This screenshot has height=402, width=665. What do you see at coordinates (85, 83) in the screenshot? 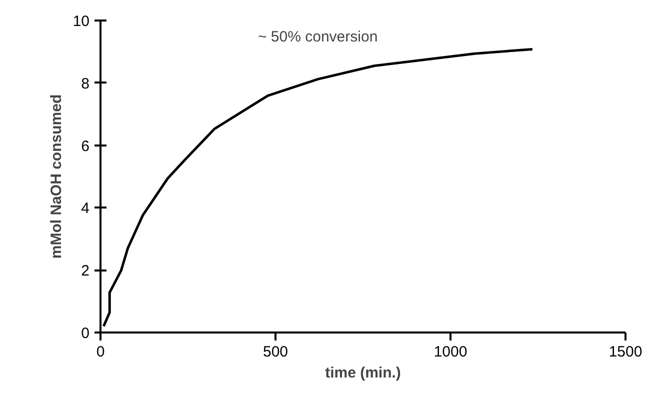
I see `y-tick-label: 8` at bounding box center [85, 83].